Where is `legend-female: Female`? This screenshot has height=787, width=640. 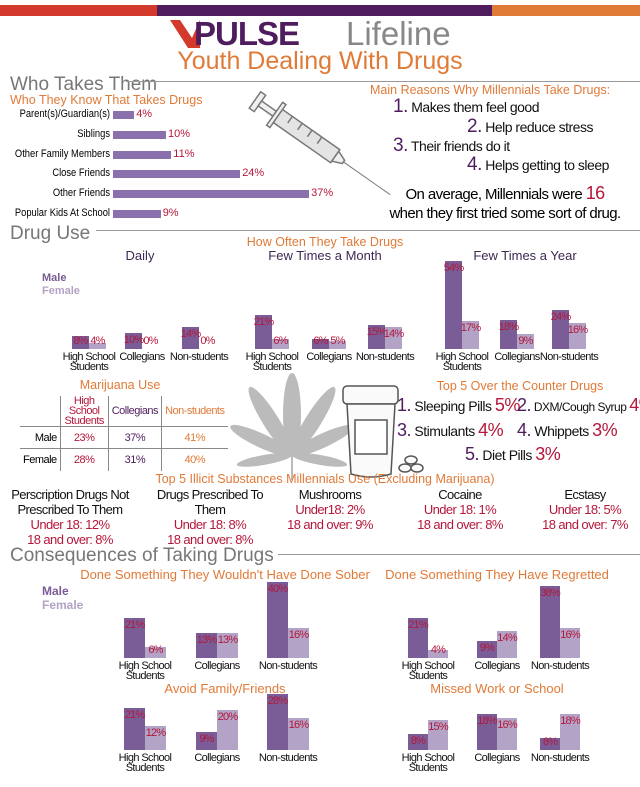
legend-female: Female is located at coordinates (61, 291).